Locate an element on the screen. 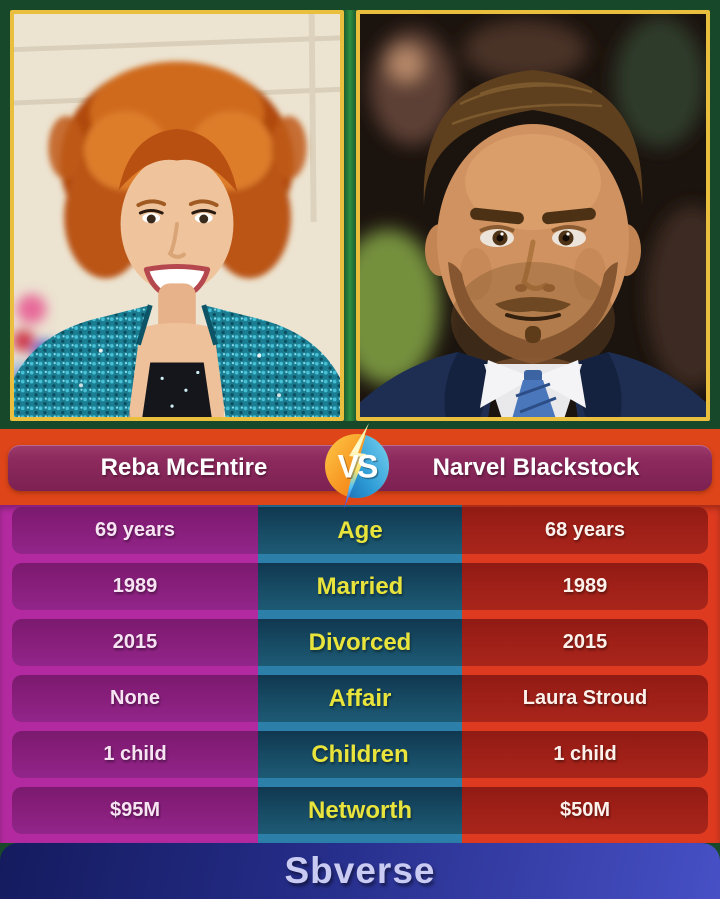 The width and height of the screenshot is (720, 899). comparison-row-networth: $95M Networth $50M is located at coordinates (360, 810).